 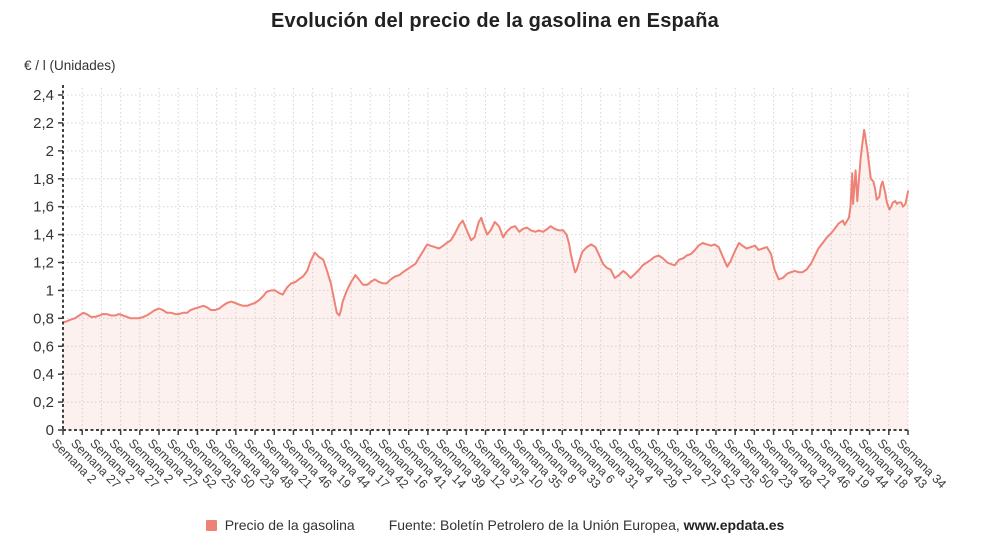 What do you see at coordinates (43, 263) in the screenshot?
I see `y-tick-label: 1,2` at bounding box center [43, 263].